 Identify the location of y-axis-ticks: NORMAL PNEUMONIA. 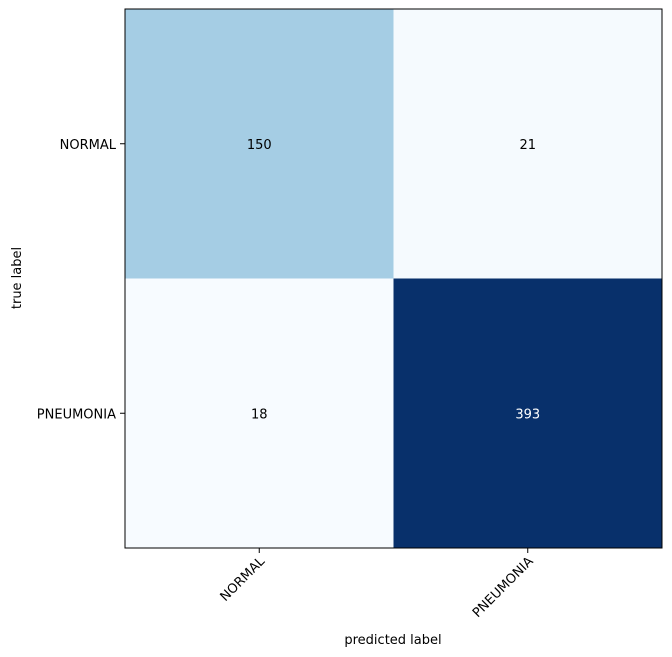
(81, 280).